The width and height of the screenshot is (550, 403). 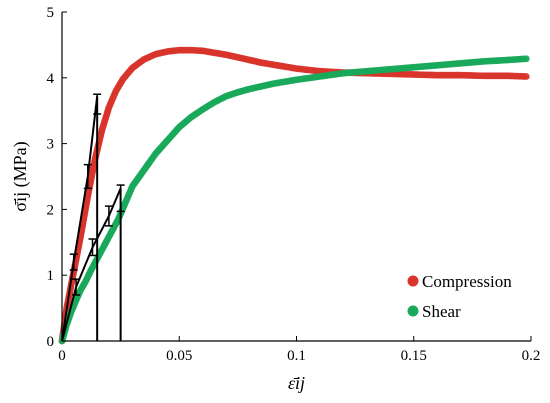 What do you see at coordinates (413, 281) in the screenshot?
I see `legend-marker-compression` at bounding box center [413, 281].